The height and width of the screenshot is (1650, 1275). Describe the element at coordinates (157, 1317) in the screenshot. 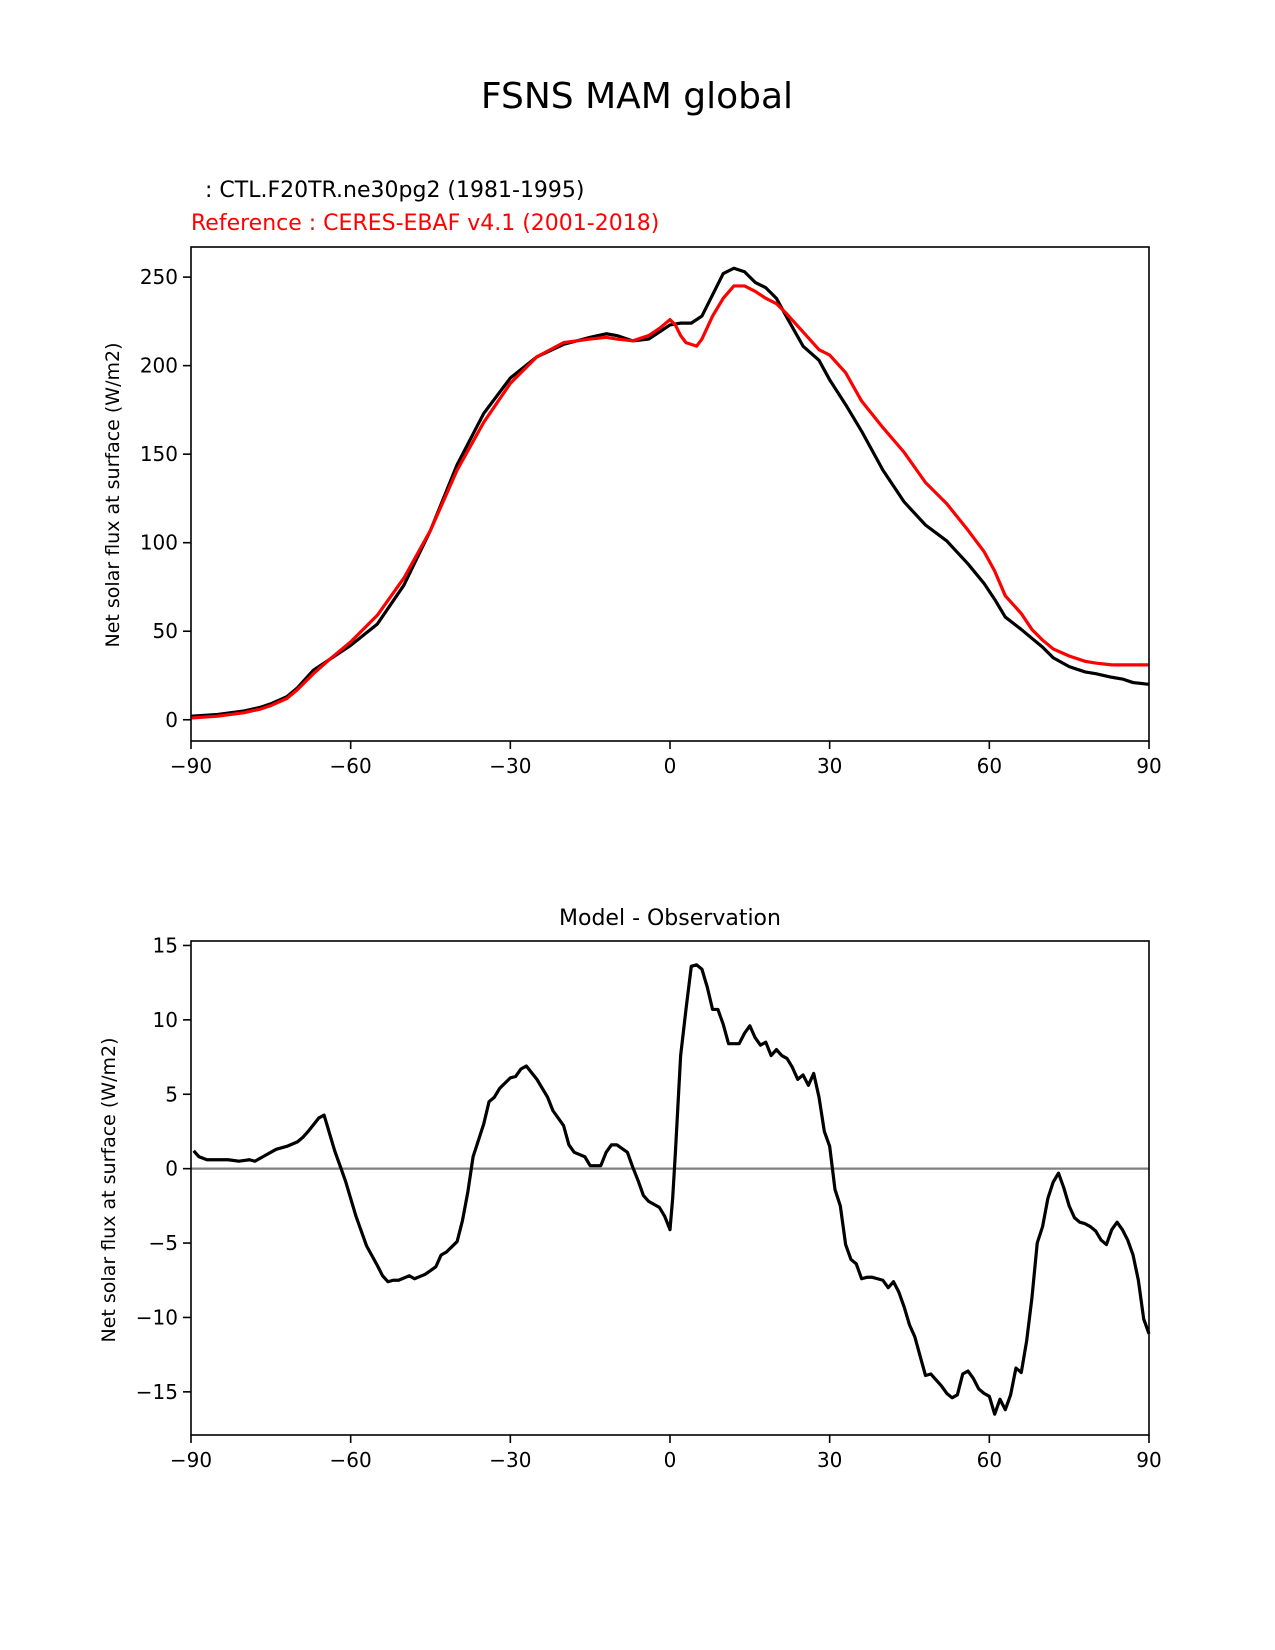

I see `y-tick-label: −10` at that location.